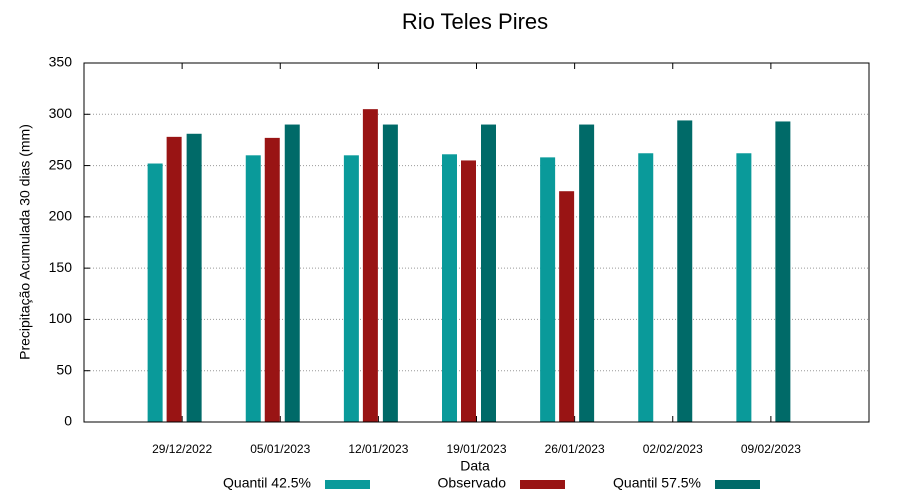 Image resolution: width=900 pixels, height=500 pixels. Describe the element at coordinates (61, 318) in the screenshot. I see `y-tick-label: 100` at that location.